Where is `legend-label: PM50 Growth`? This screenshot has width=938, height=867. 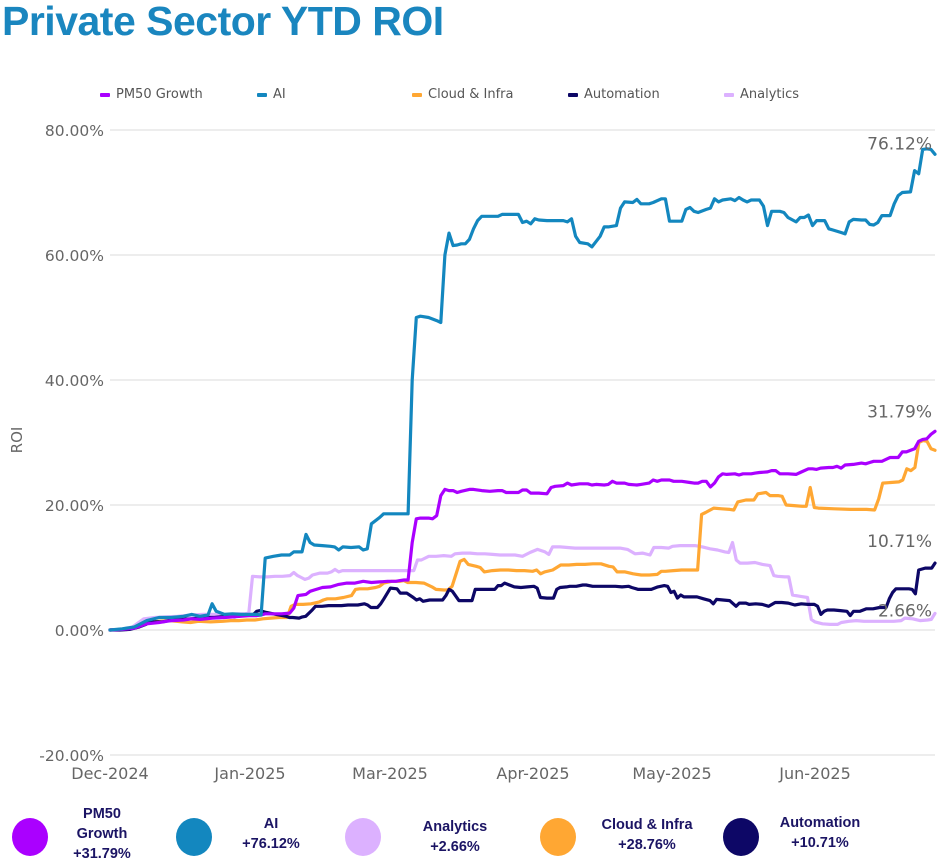
legend-label: PM50 Growth is located at coordinates (159, 94).